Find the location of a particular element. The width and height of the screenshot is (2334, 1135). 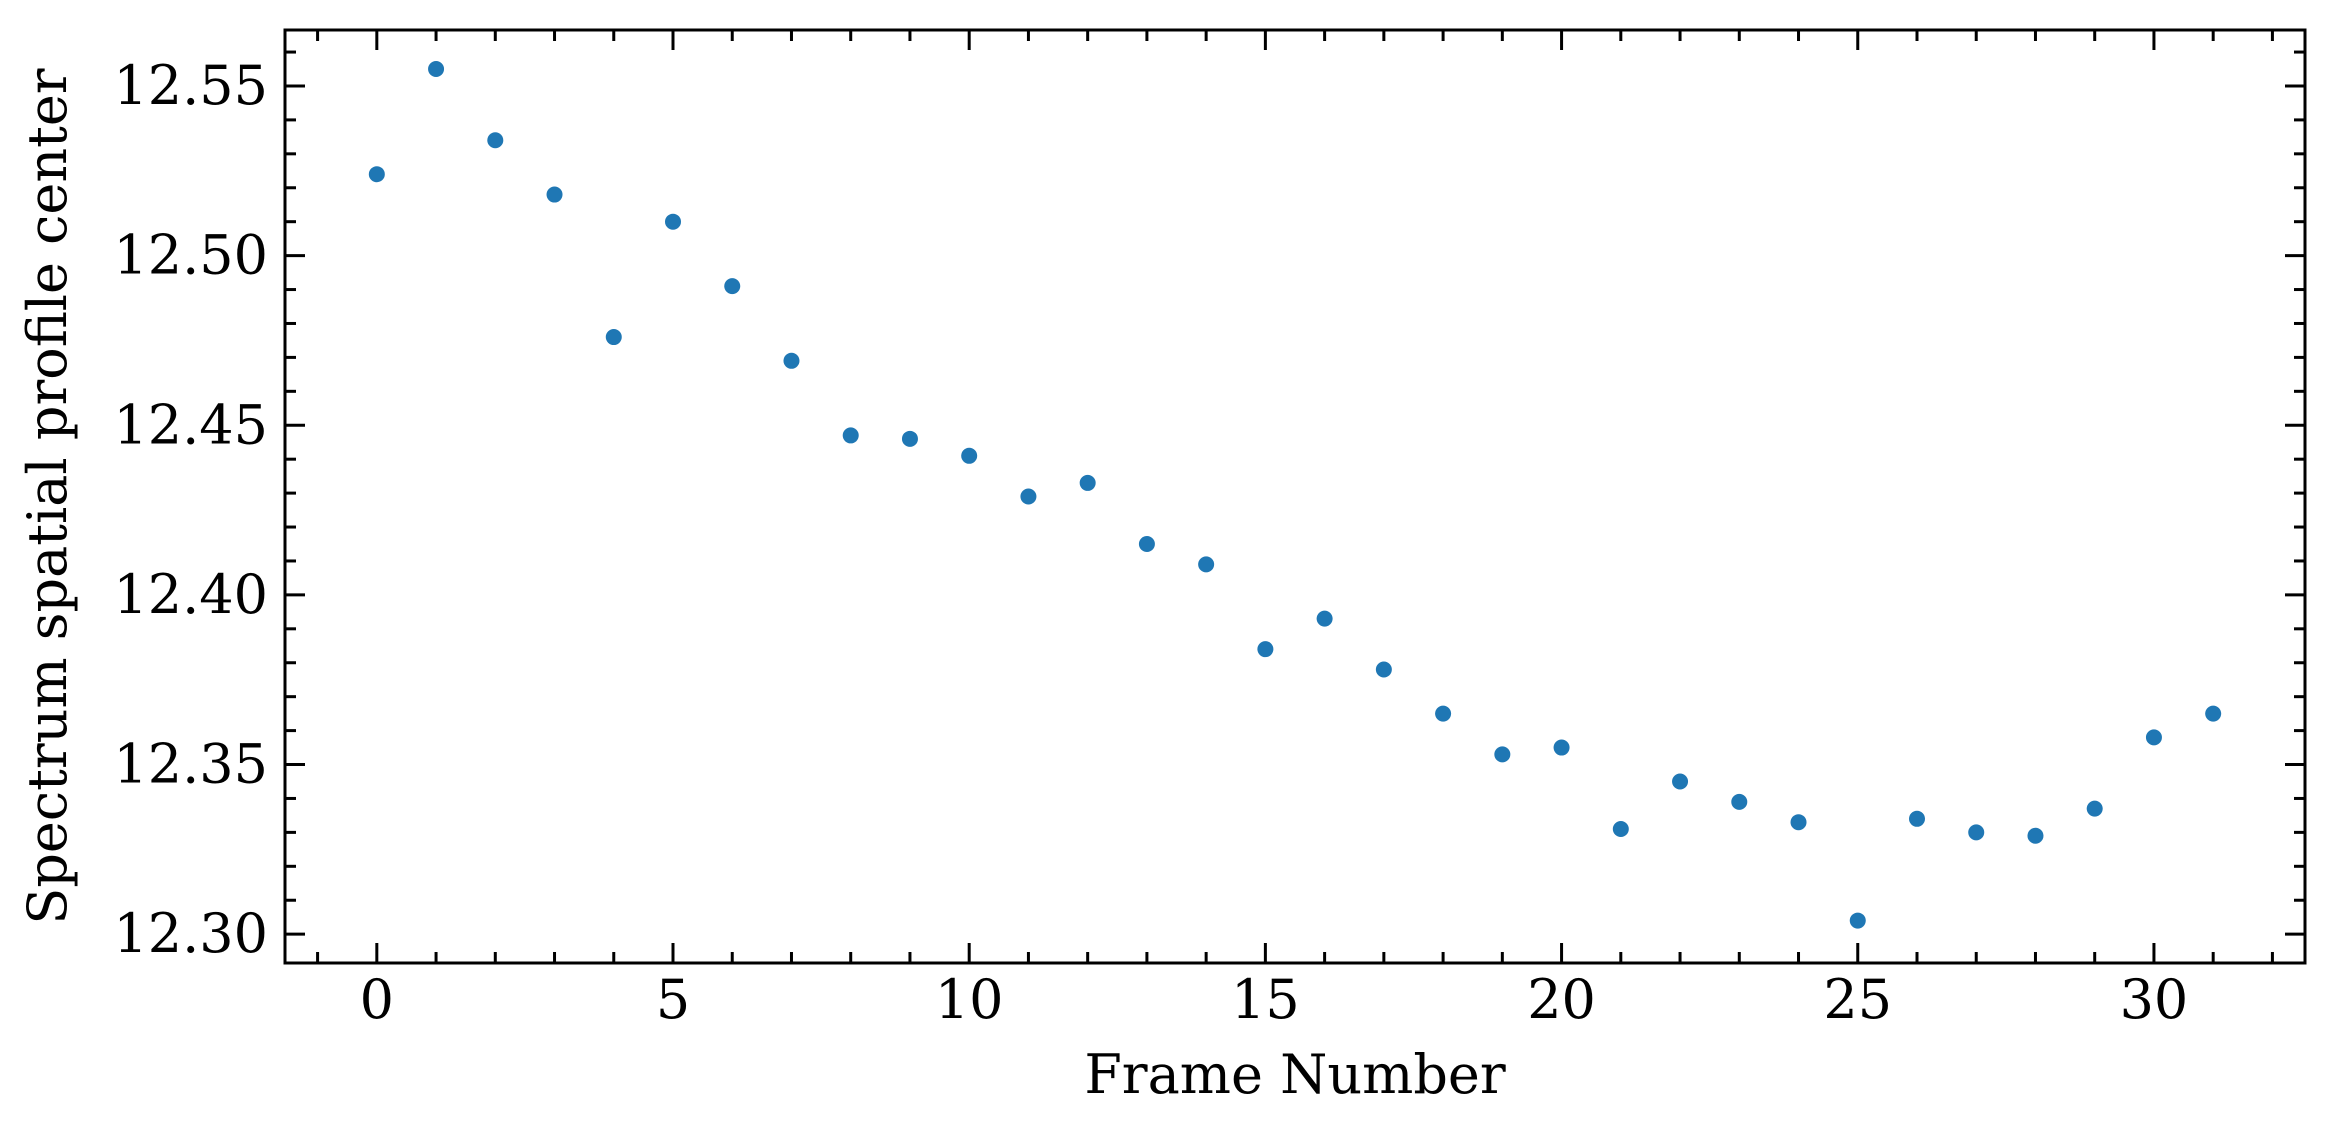

x-axis-title: Frame Number is located at coordinates (1295, 1074).